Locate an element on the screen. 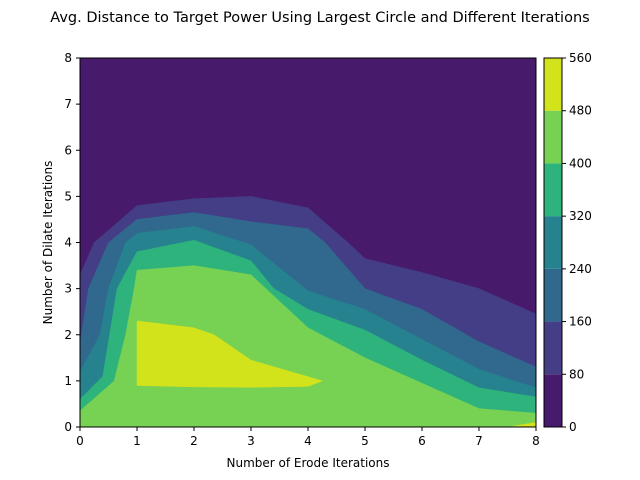  y-tick-label: 2 is located at coordinates (68, 335).